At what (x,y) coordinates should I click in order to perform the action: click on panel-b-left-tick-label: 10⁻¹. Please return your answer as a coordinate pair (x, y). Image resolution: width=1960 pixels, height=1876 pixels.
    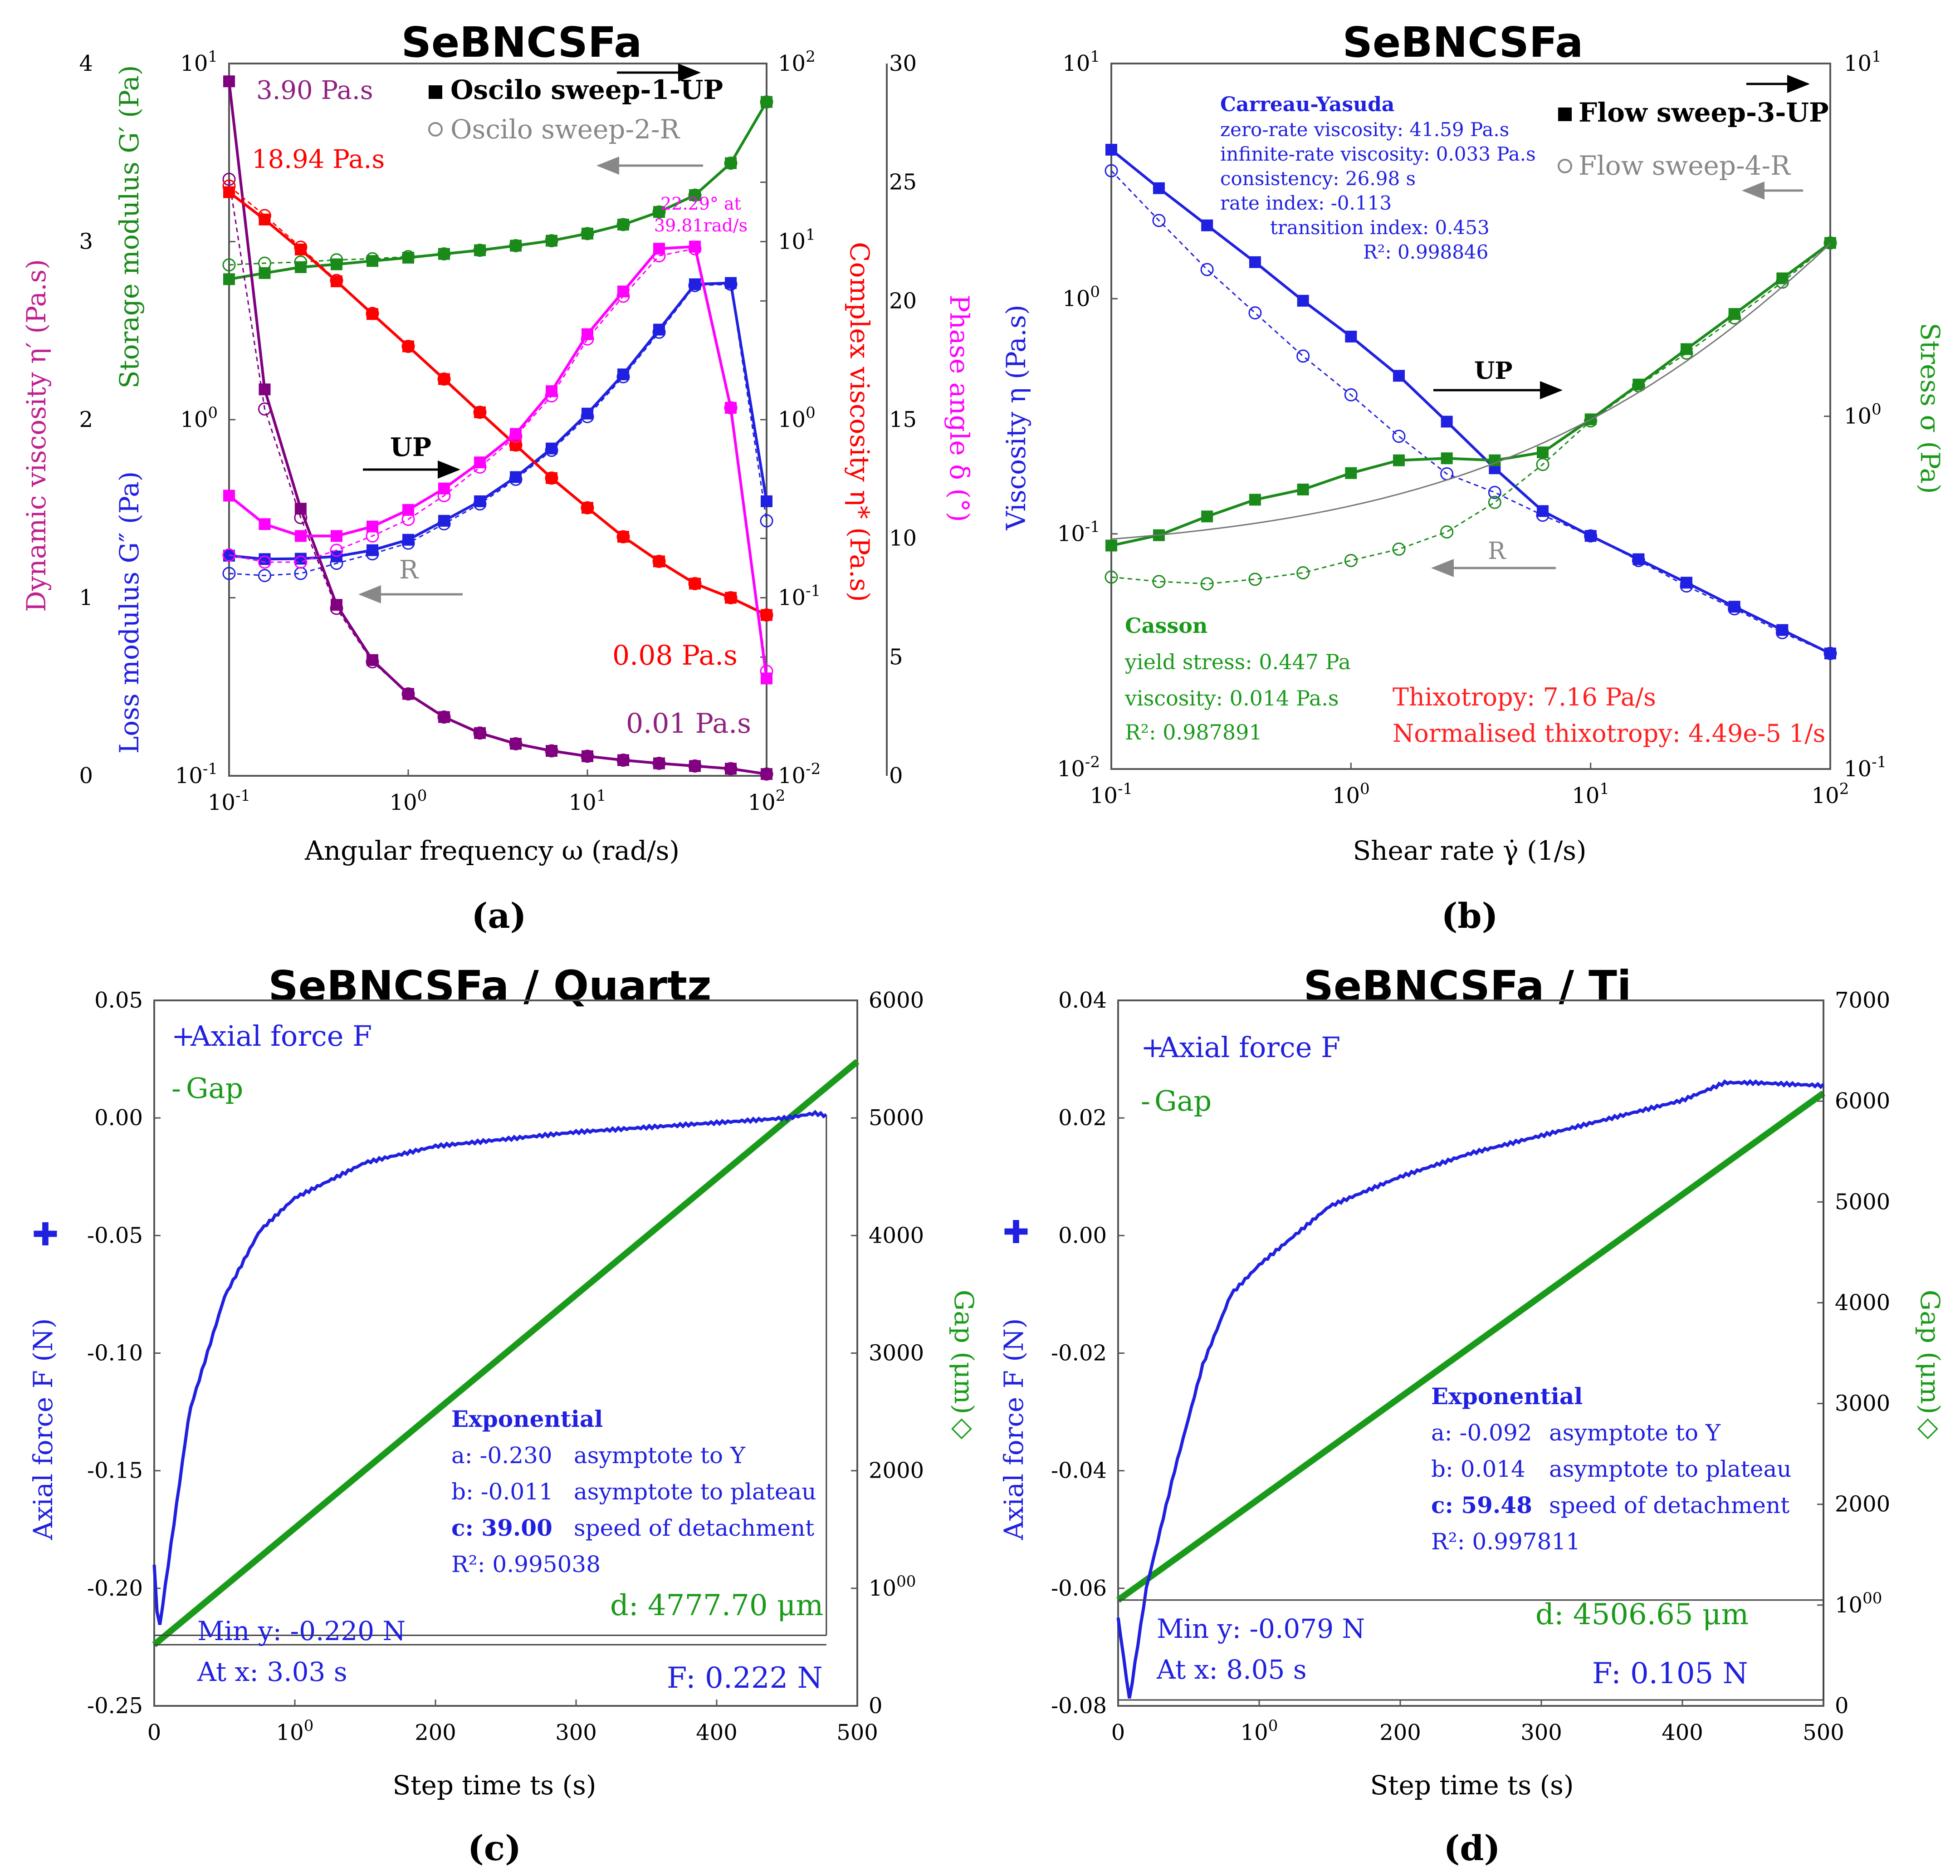
    Looking at the image, I should click on (1078, 532).